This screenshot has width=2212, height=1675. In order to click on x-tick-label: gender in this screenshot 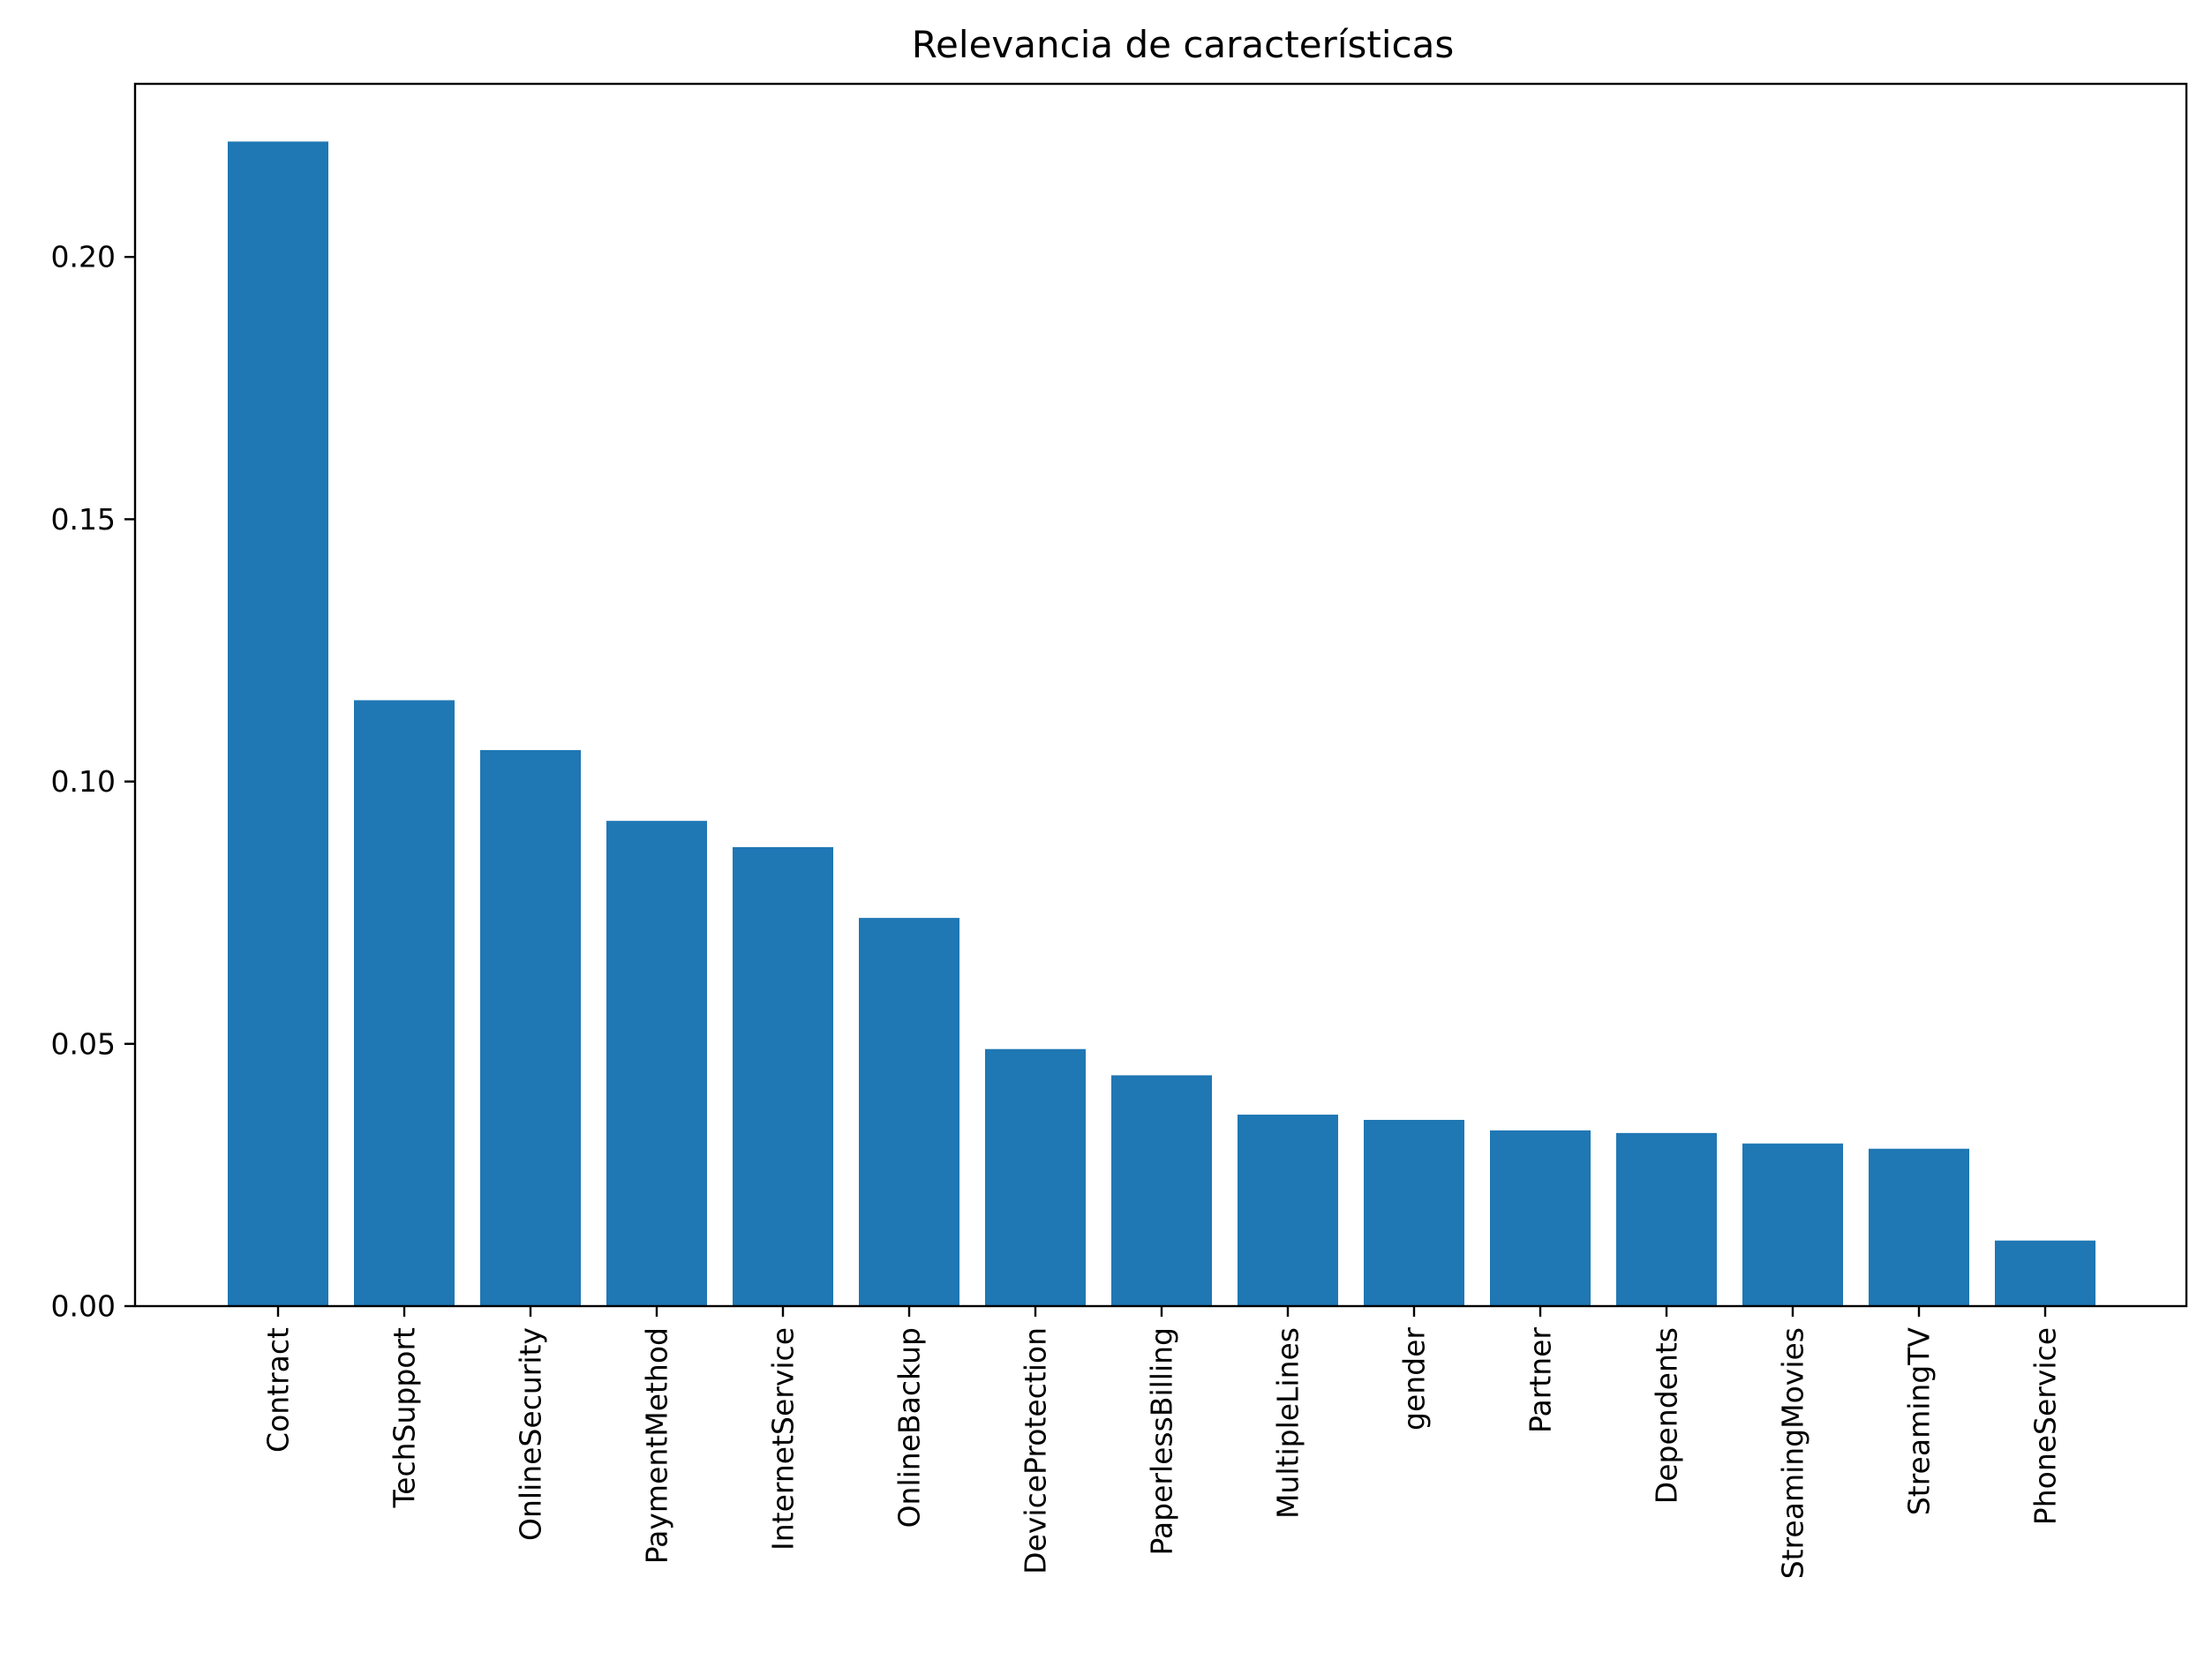, I will do `click(1414, 1379)`.